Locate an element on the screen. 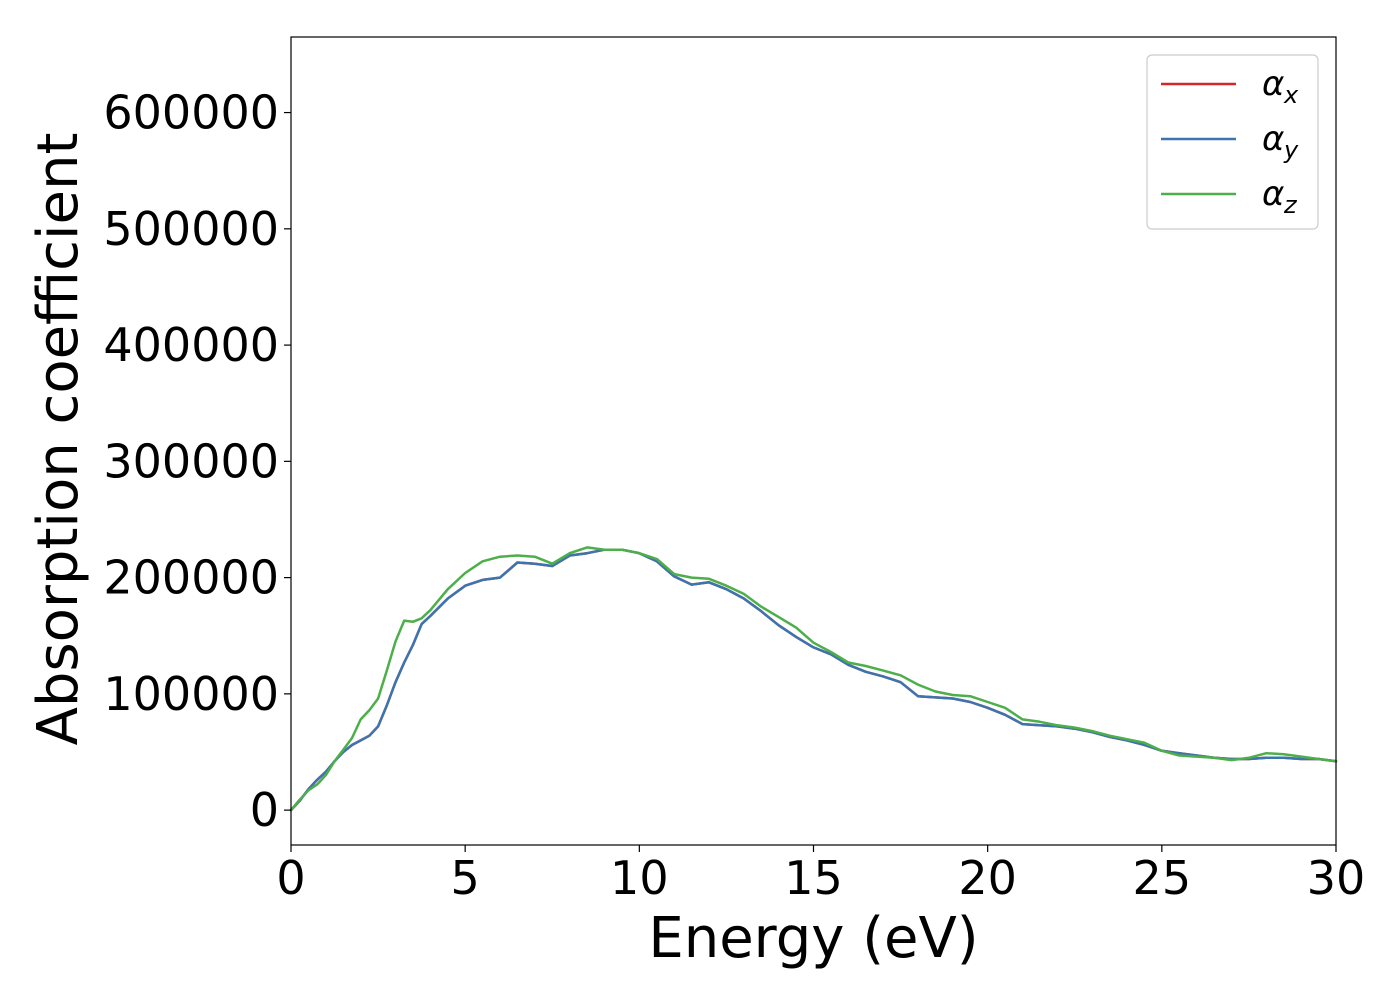 The height and width of the screenshot is (1004, 1400). legend-subscript-x: x is located at coordinates (1291, 95).